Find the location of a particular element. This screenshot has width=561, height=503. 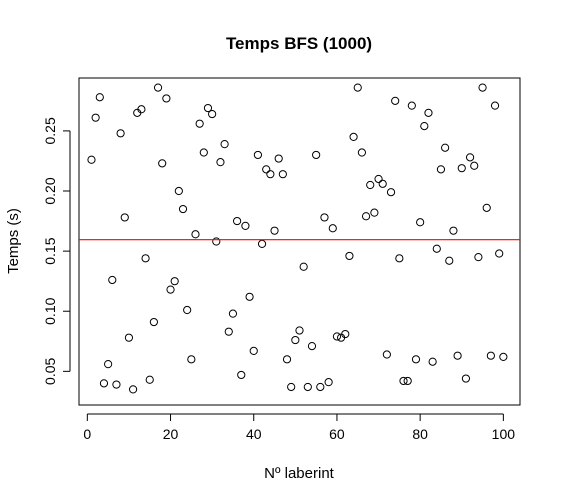

x-tick-label: 100 is located at coordinates (504, 434).